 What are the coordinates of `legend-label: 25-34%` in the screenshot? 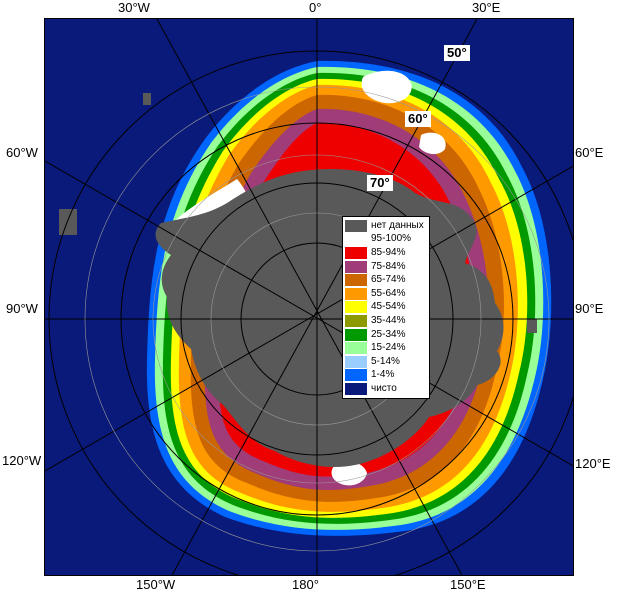 It's located at (388, 334).